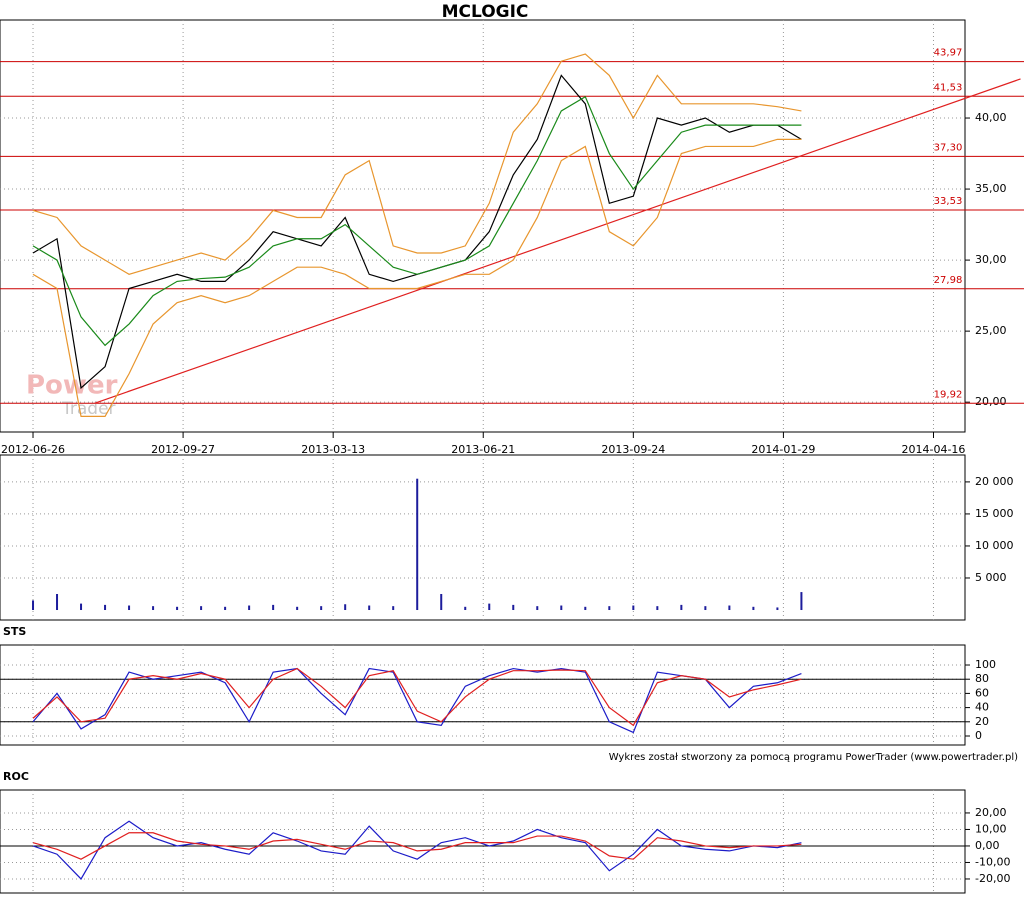 The width and height of the screenshot is (1024, 902). Describe the element at coordinates (14, 631) in the screenshot. I see `panel-title: STS` at that location.